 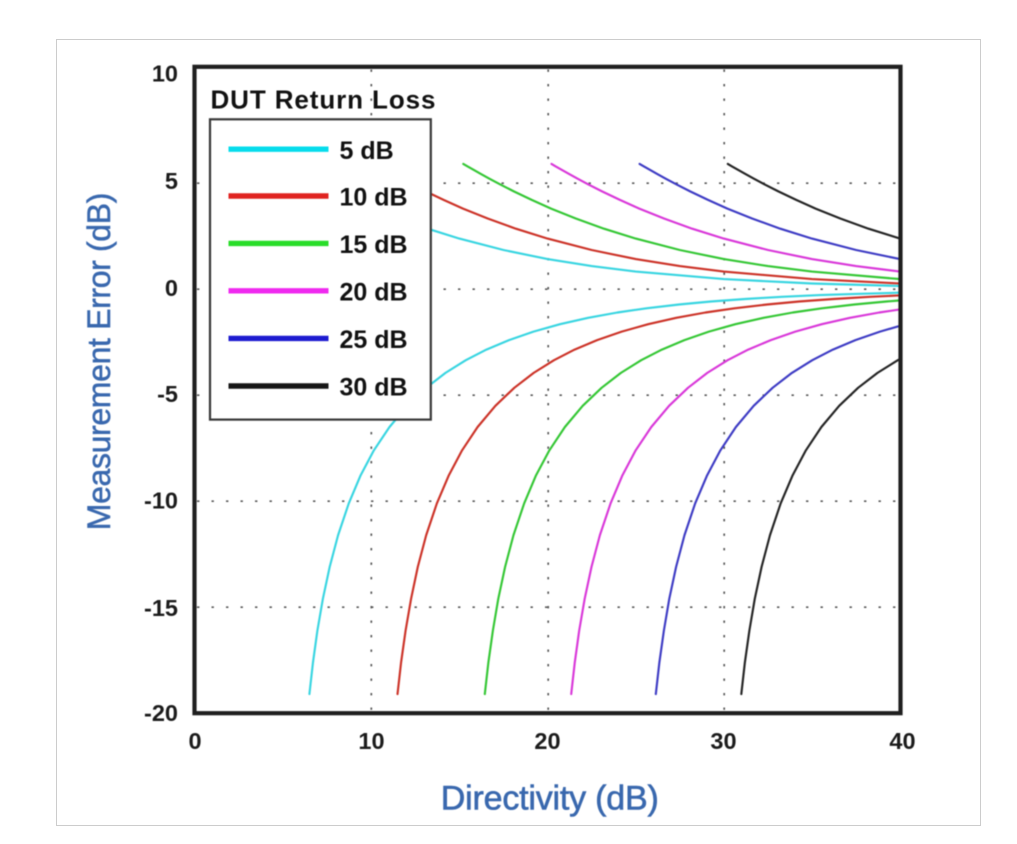 I want to click on svg-text: Directivity (dB), so click(x=550, y=799).